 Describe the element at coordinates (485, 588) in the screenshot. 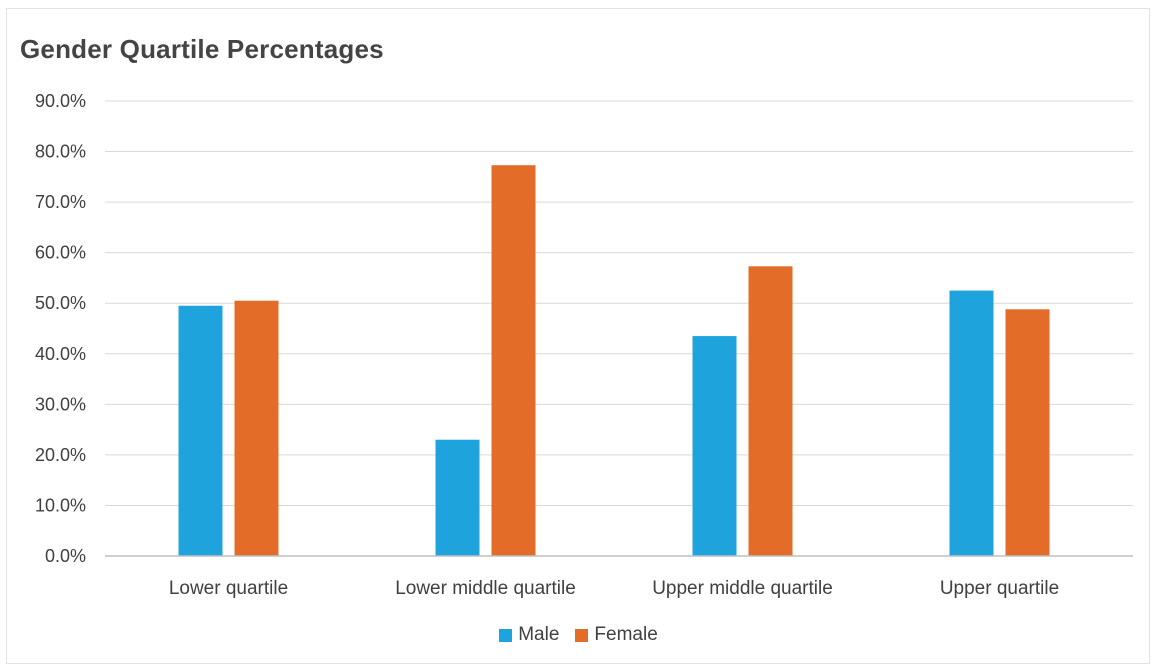

I see `x-category-label: Lower middle quartile` at that location.